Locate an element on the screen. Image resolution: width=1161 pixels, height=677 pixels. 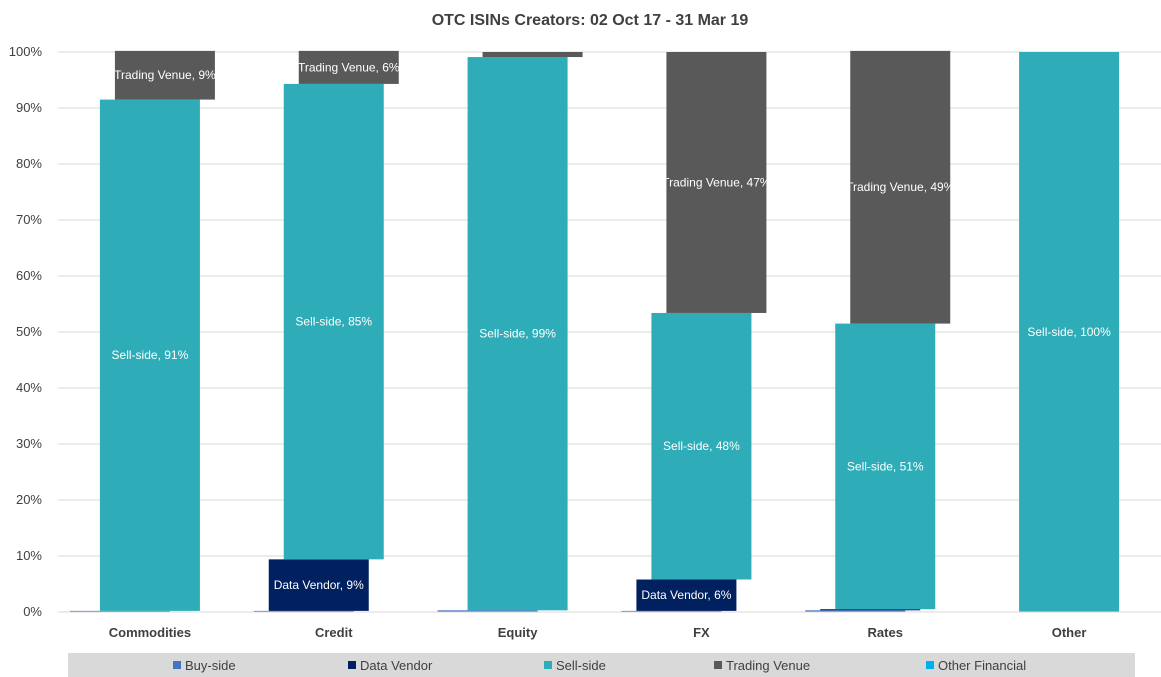
legend-label: Other Financial is located at coordinates (982, 665).